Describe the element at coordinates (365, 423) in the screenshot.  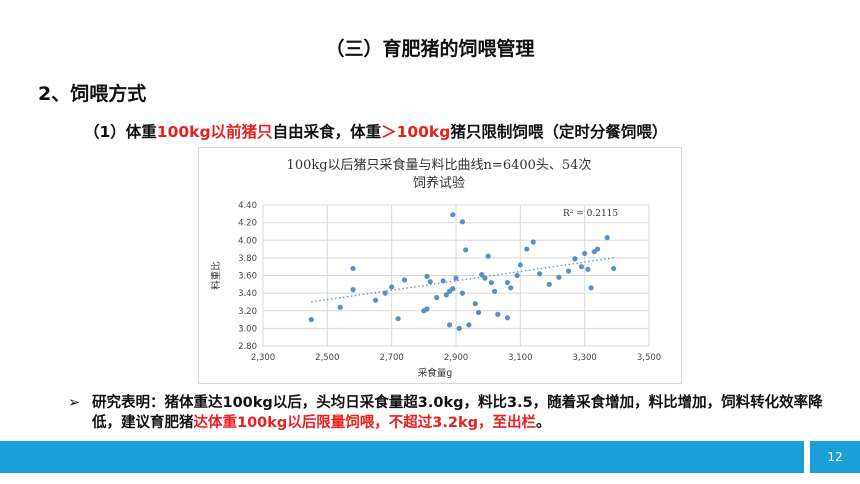
I see `note-highlight: 达体重100kg以后限量饲喂，不超过3.2kg，至出栏` at that location.